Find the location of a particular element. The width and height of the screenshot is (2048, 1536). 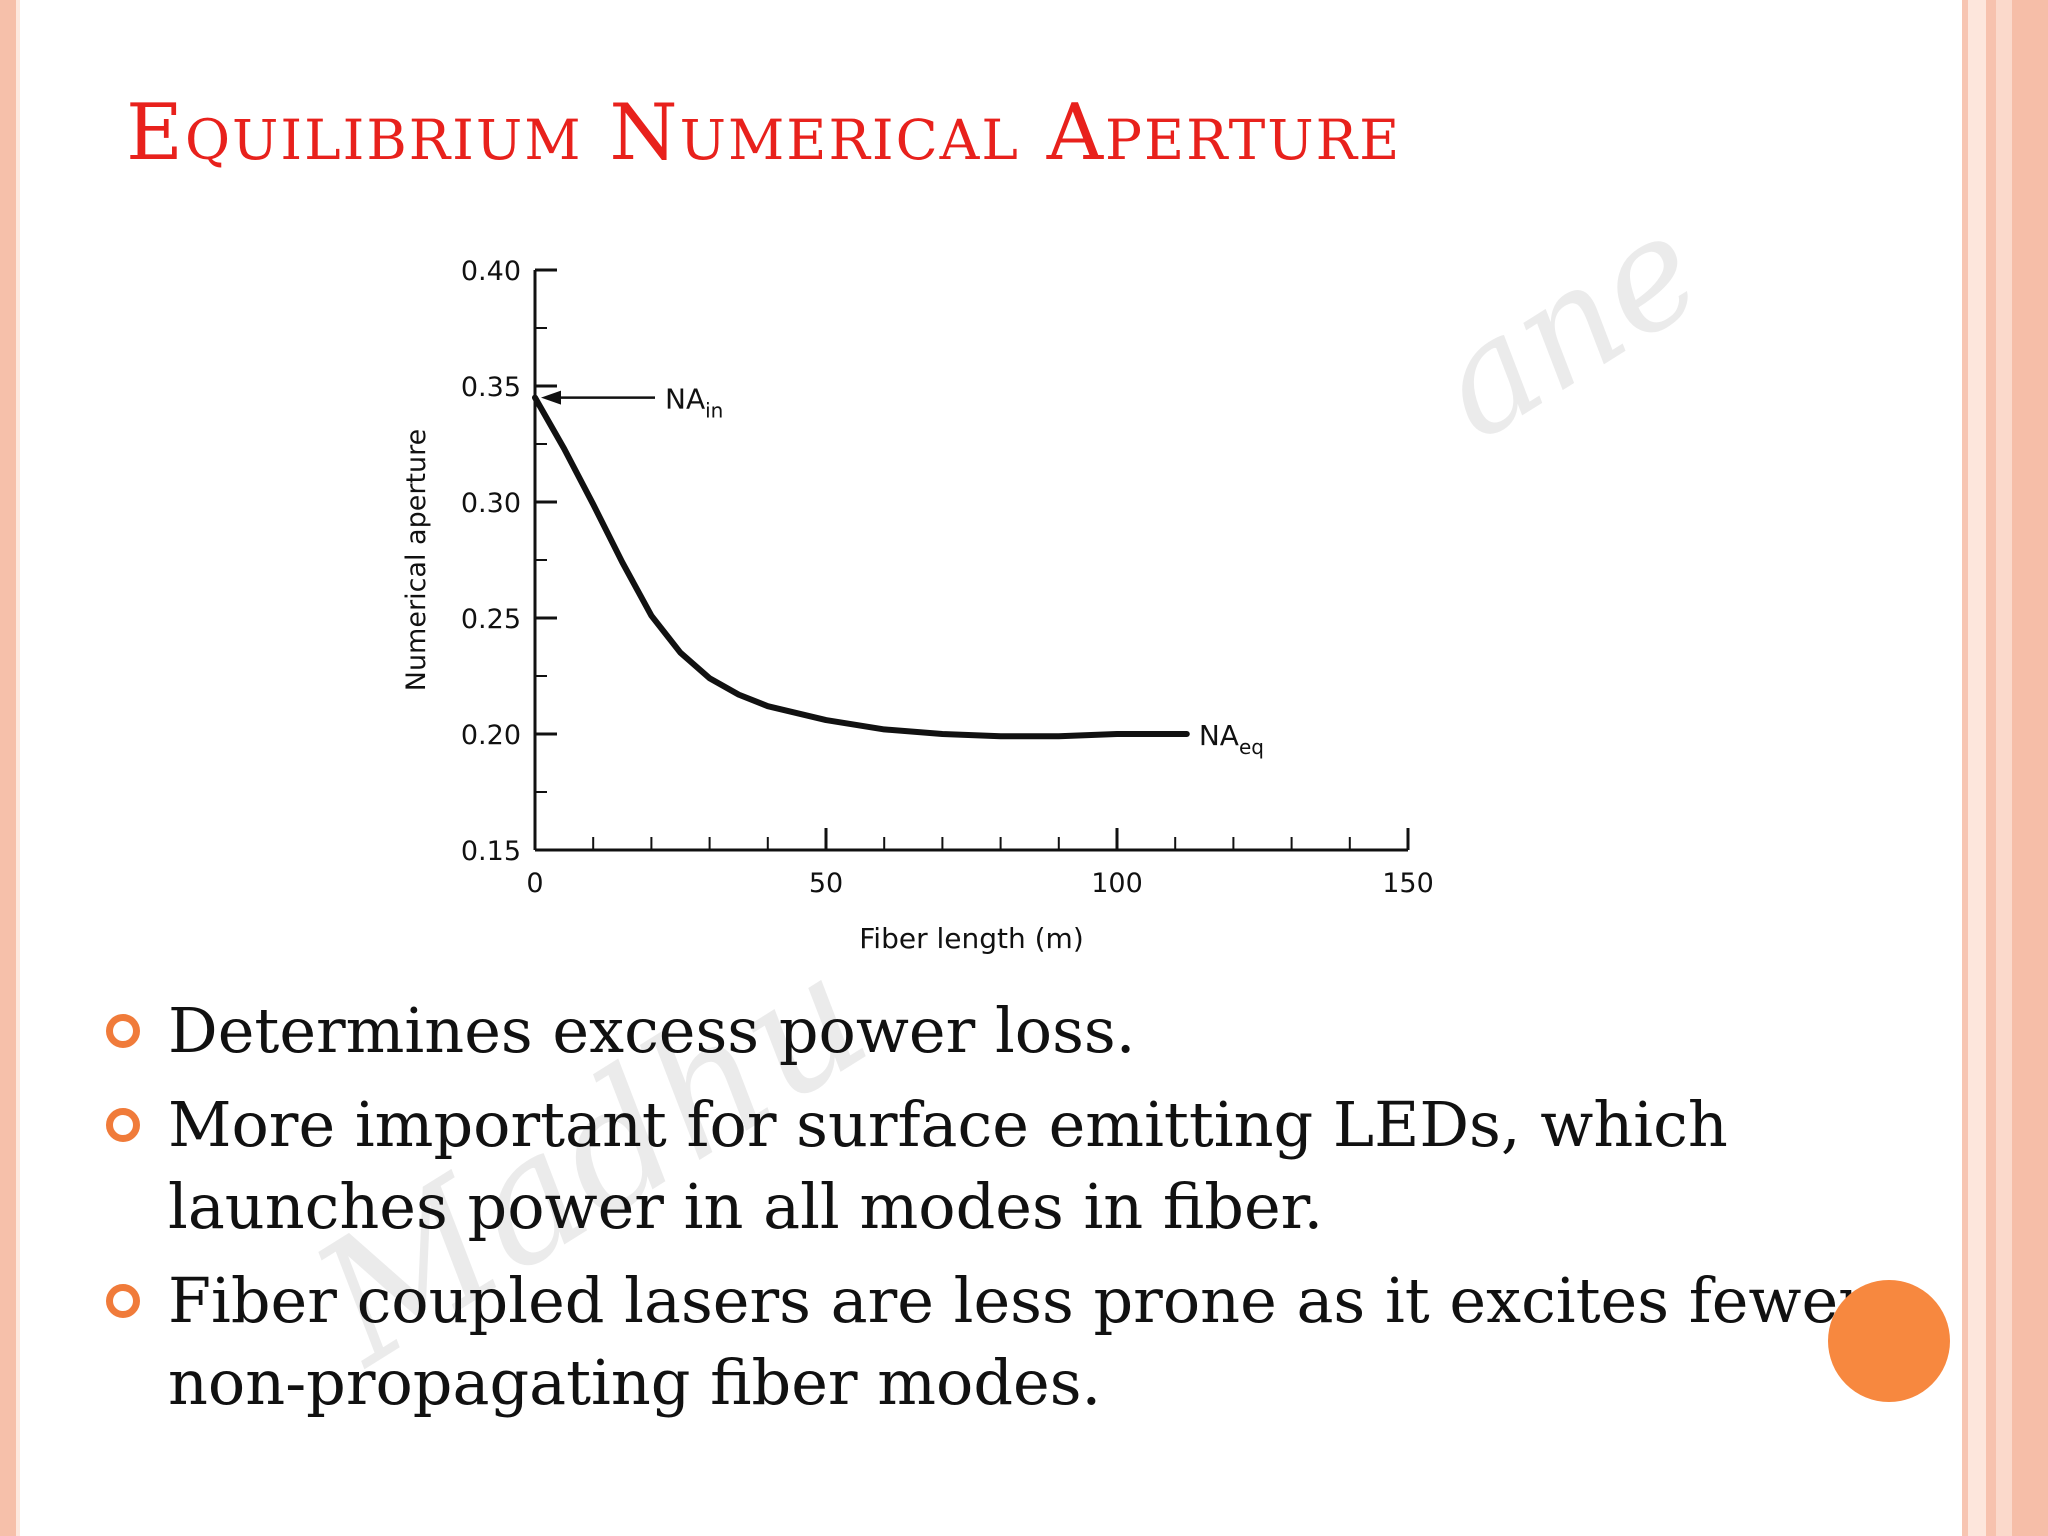

y-tick-label: 0.20 is located at coordinates (491, 735).